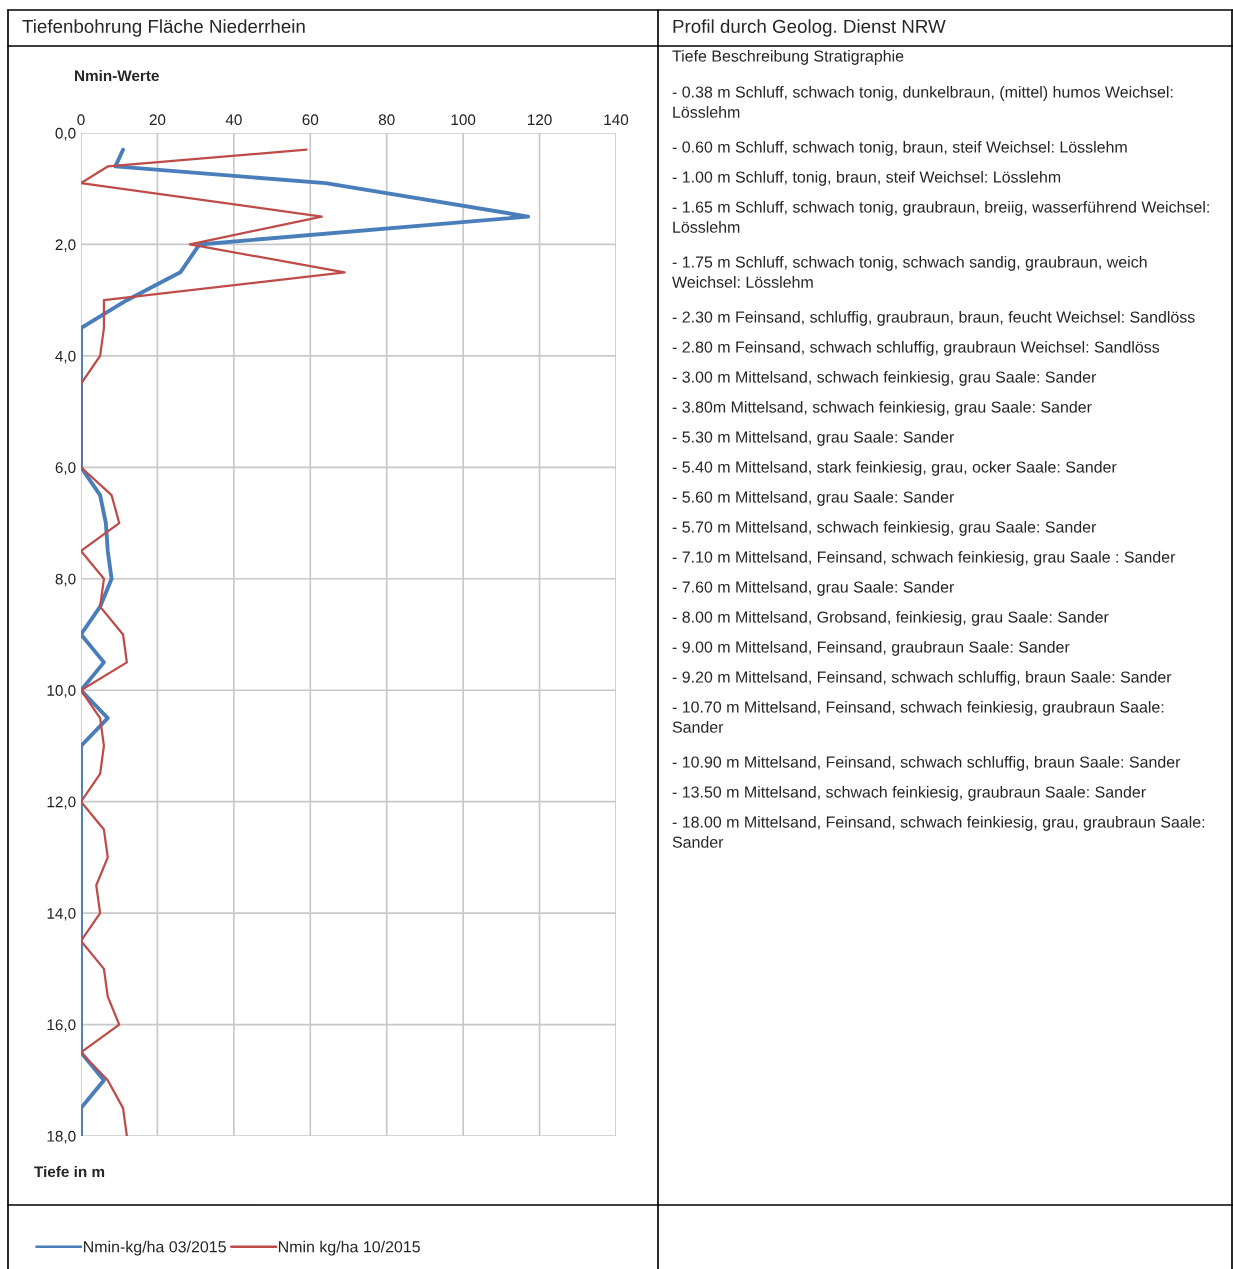 The height and width of the screenshot is (1269, 1233). I want to click on text: - 18.00 m Mittelsand, Feinsand, schwach feinkiesig, grau, graubraun Saale: Sander, so click(938, 832).